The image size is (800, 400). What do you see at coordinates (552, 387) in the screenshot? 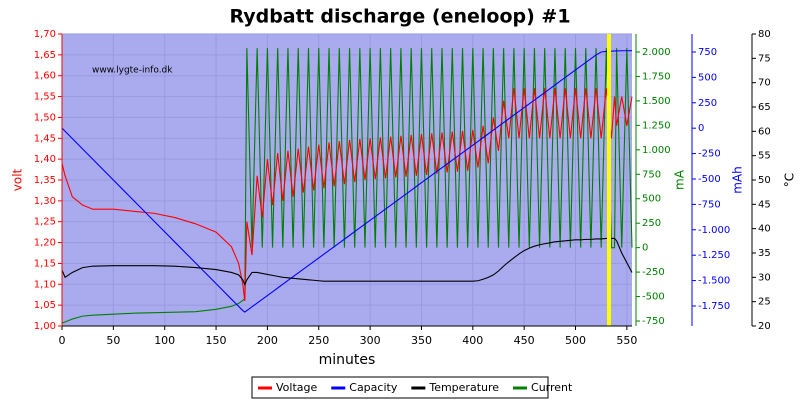
I see `legend-label: Current` at bounding box center [552, 387].